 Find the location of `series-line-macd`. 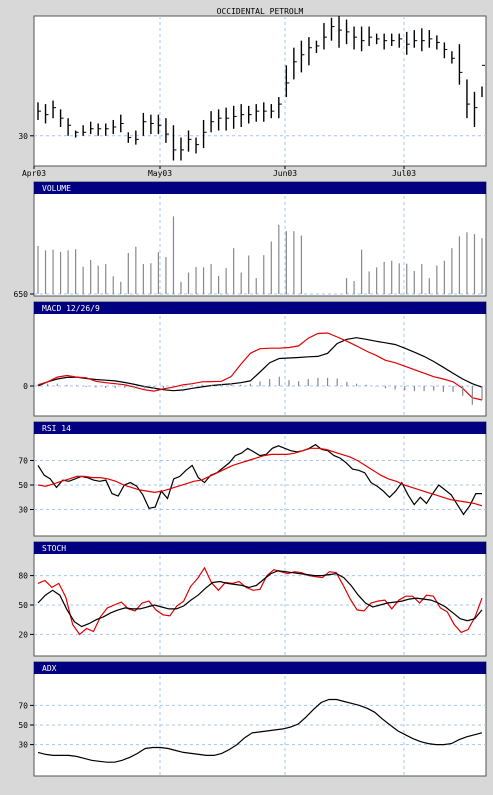

series-line-macd is located at coordinates (260, 364).